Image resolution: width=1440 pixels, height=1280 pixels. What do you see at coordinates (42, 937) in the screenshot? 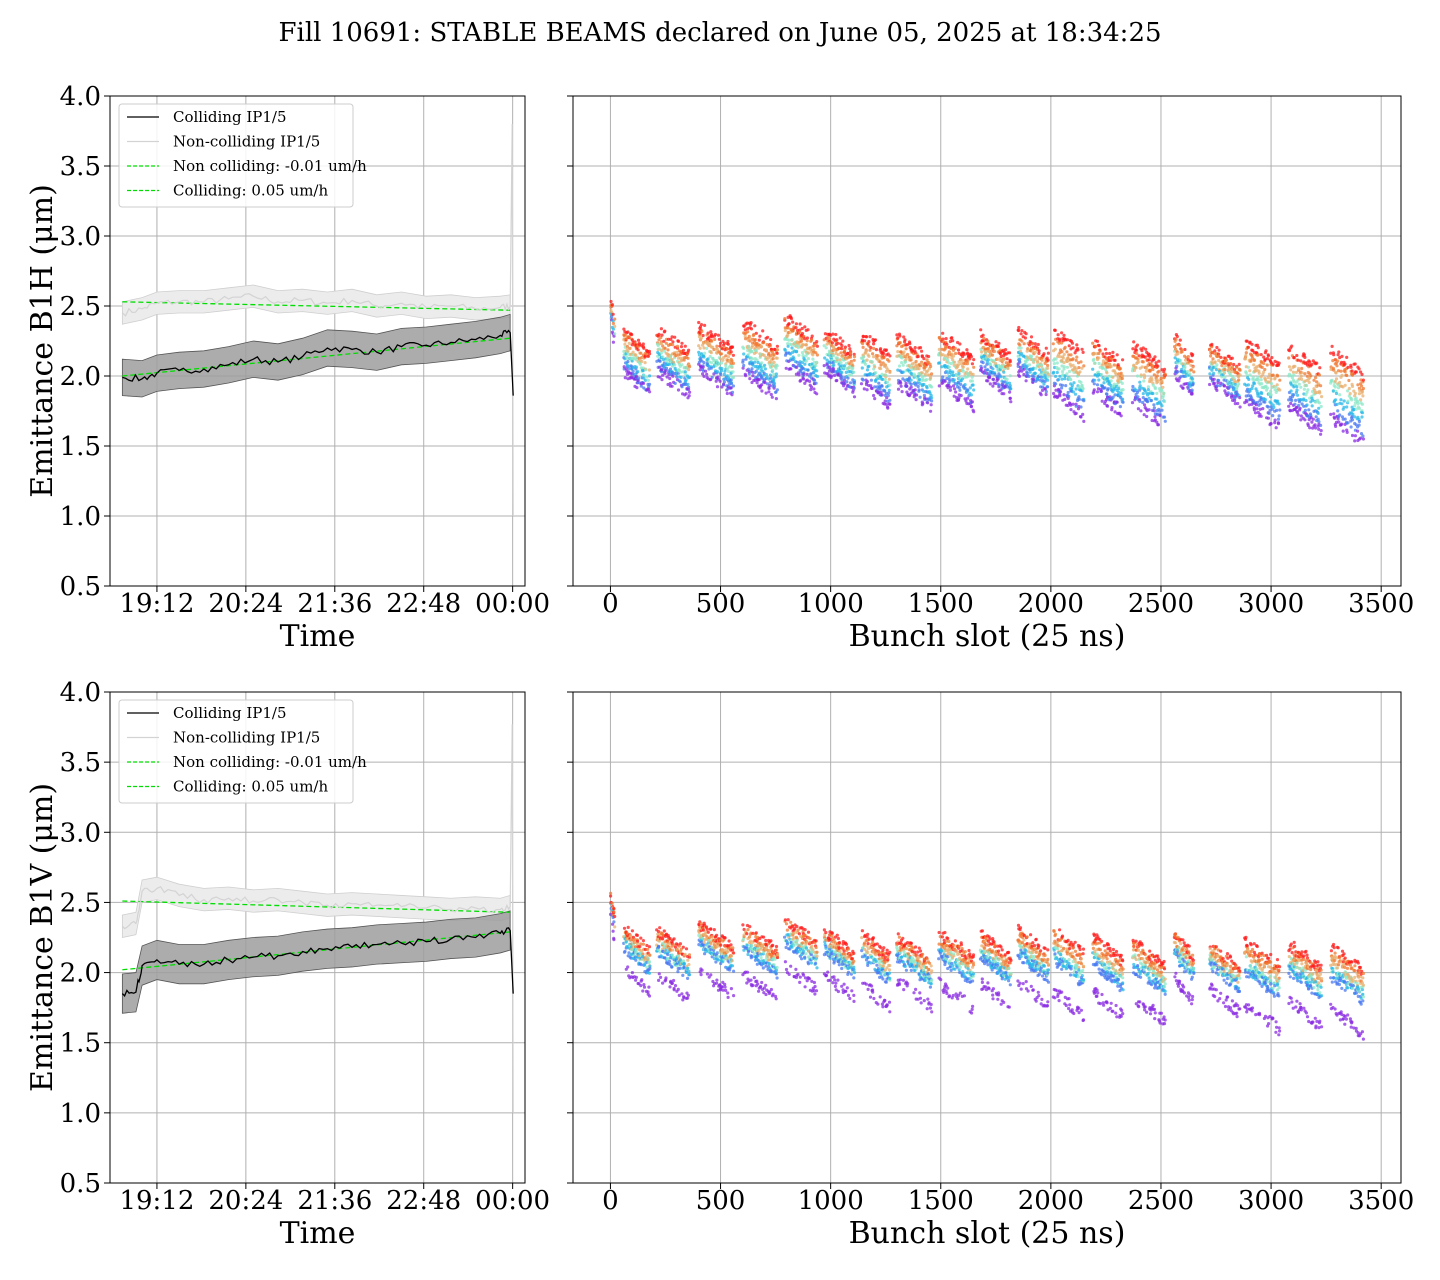
I see `b1v-ylabel: Emittance B1V (μm)` at bounding box center [42, 937].